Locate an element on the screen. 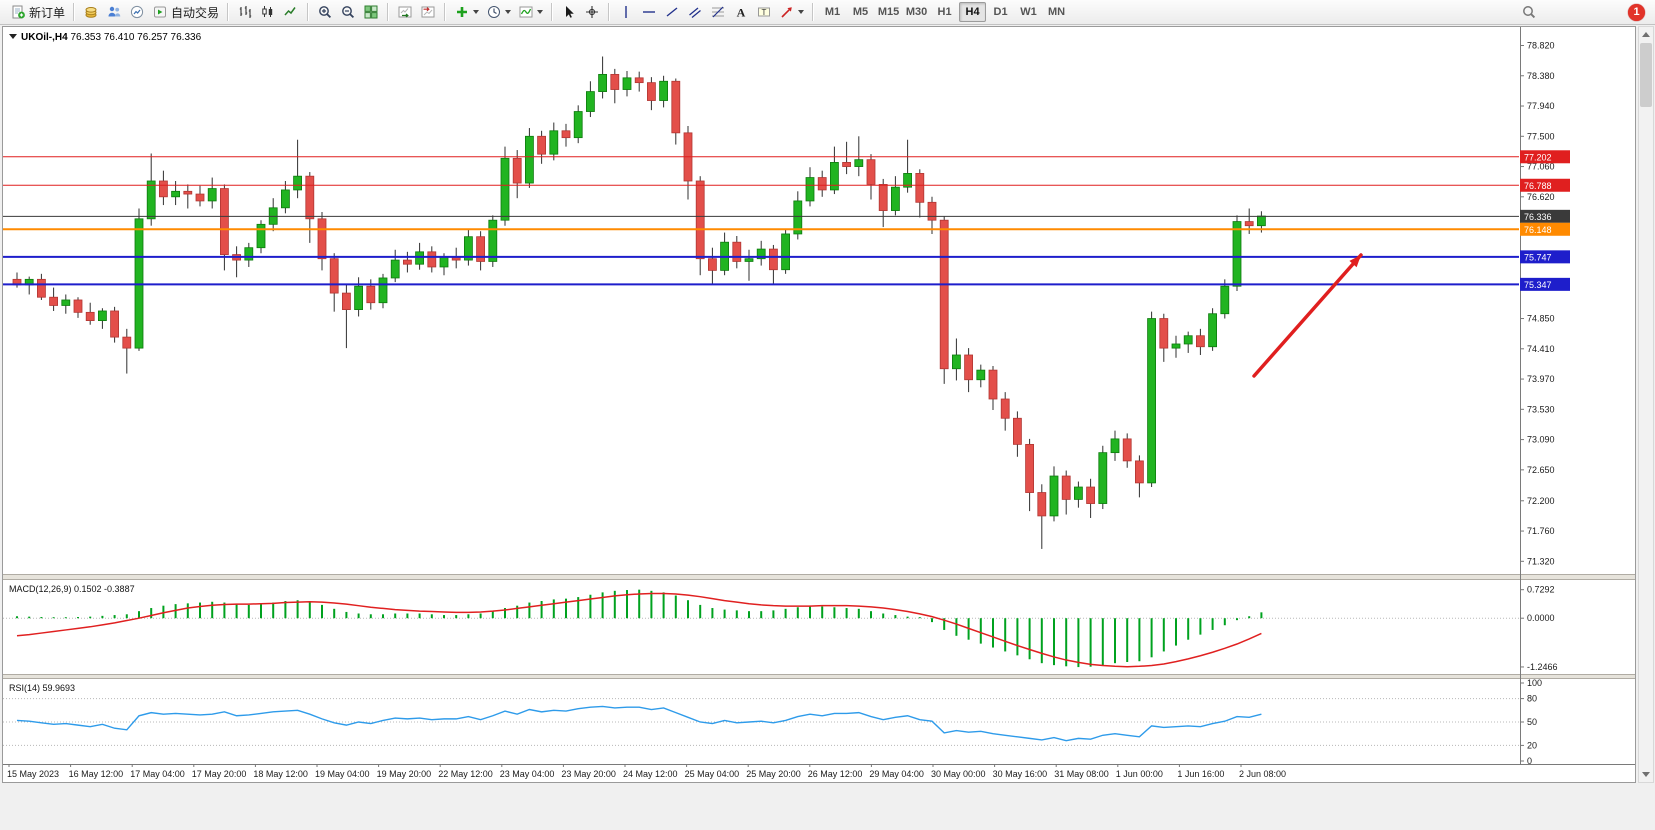 This screenshot has height=830, width=1655. tf-d1-button: D1 is located at coordinates (1000, 12).